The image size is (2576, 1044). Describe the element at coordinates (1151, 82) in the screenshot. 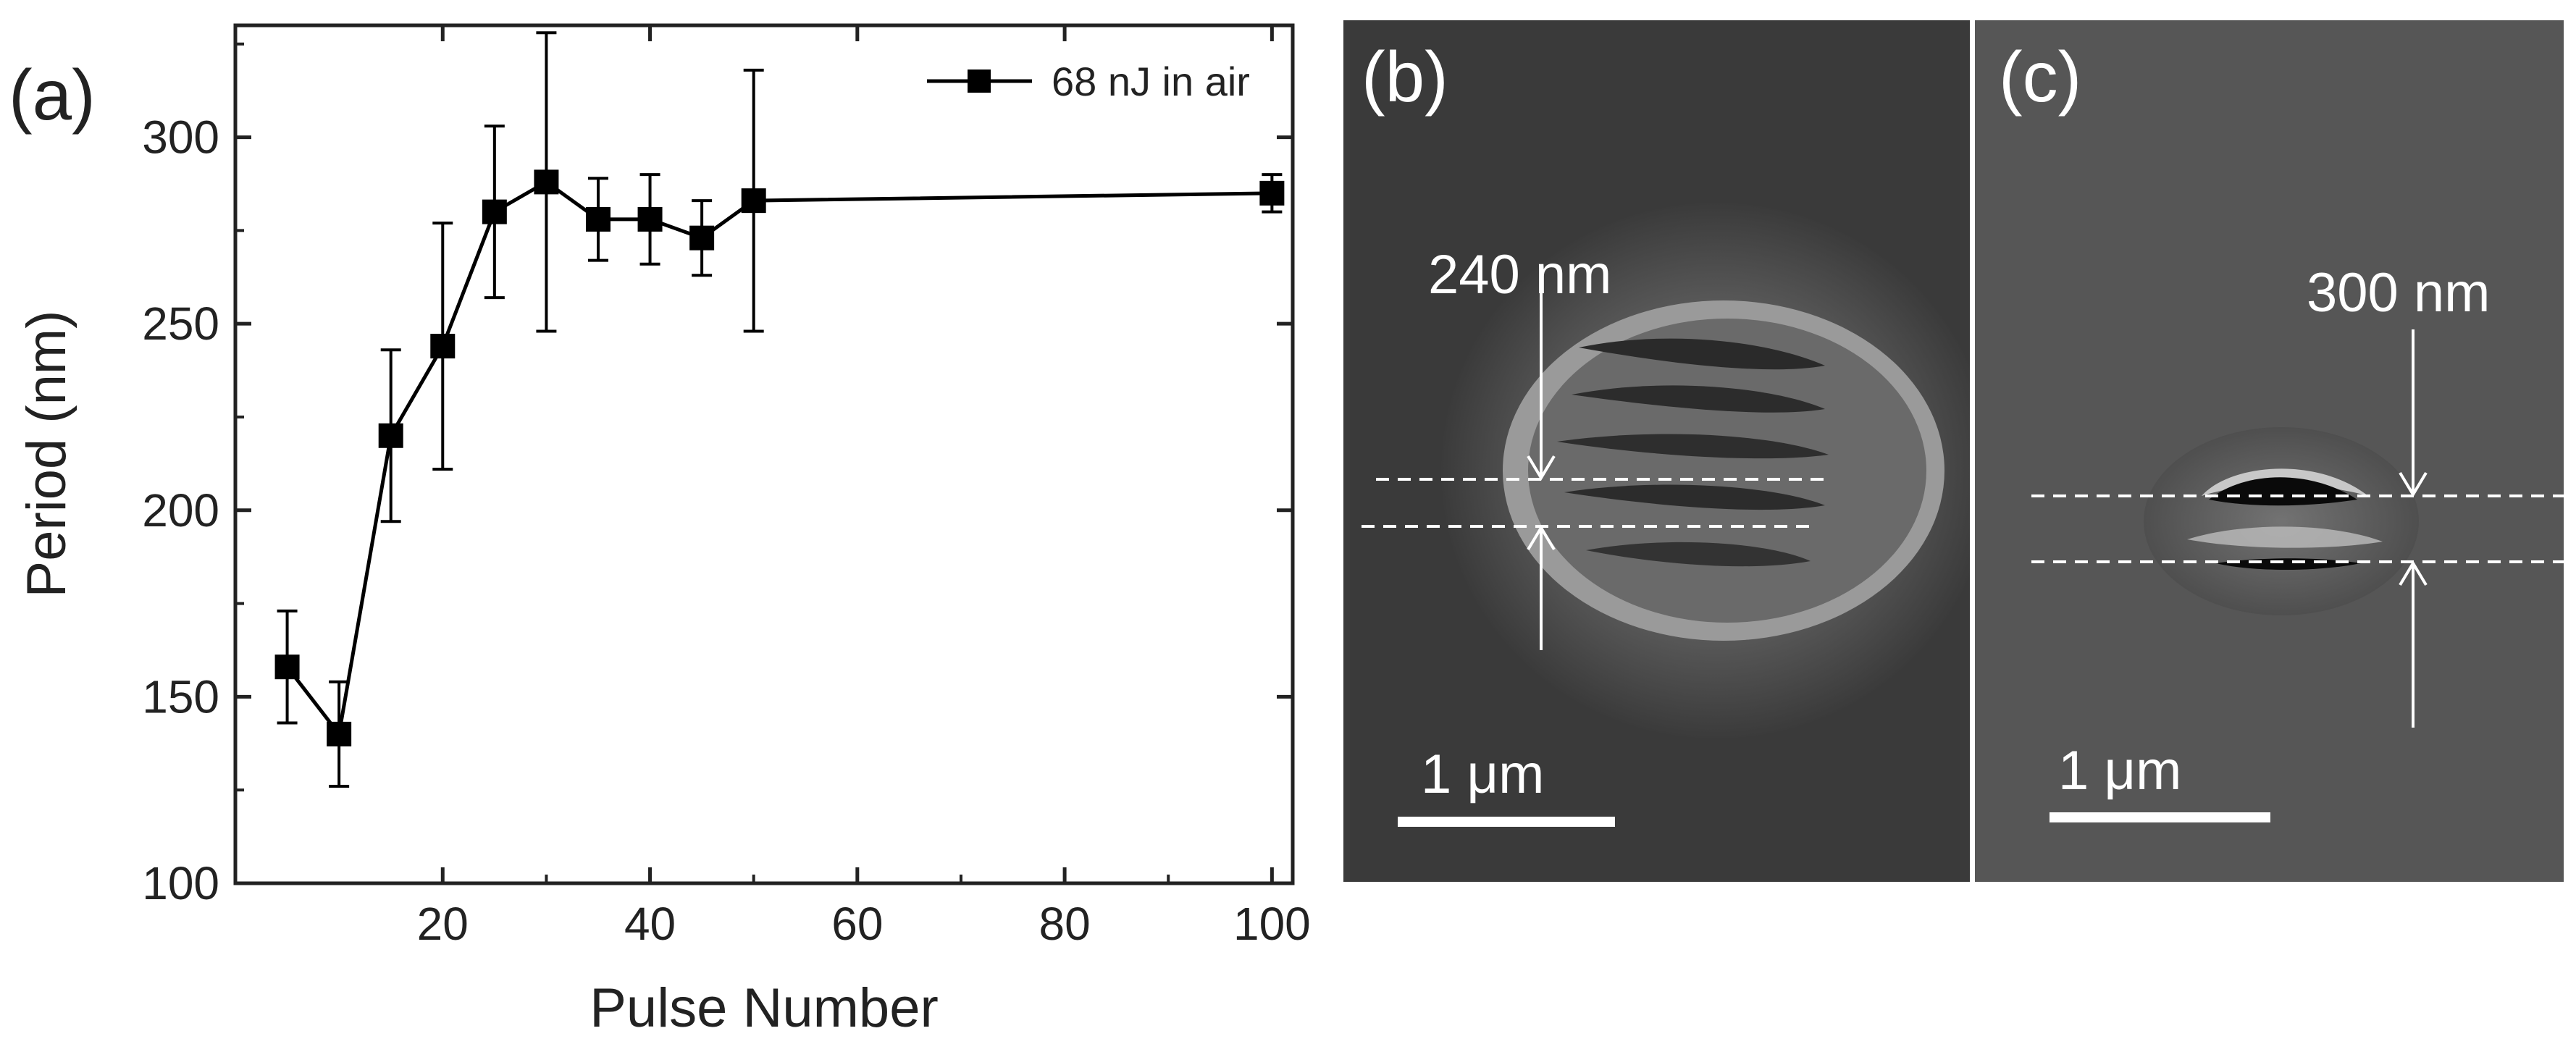

I see `legend-label: 68 nJ in air` at that location.